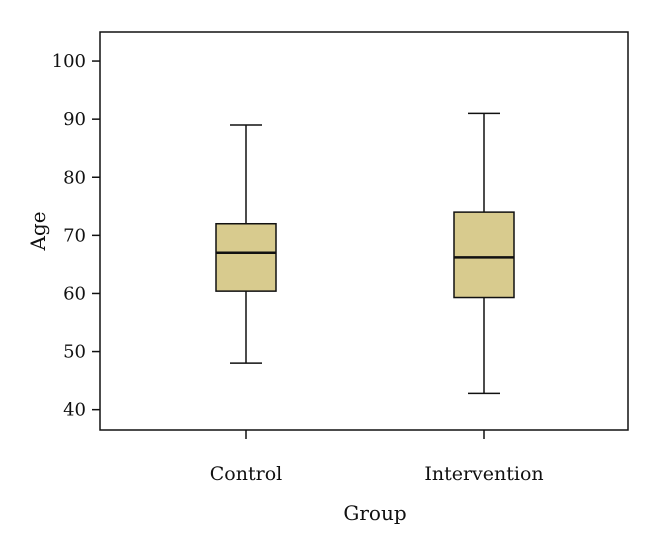 The height and width of the screenshot is (555, 660). Describe the element at coordinates (74, 177) in the screenshot. I see `y-tick-label: 80` at that location.